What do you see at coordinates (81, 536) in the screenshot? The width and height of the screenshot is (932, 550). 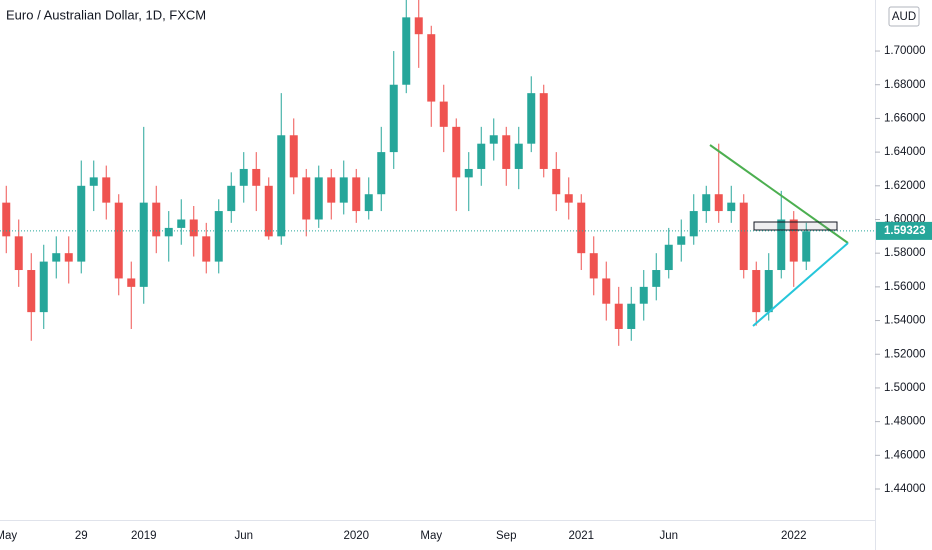 I see `x-tick-label: 29` at bounding box center [81, 536].